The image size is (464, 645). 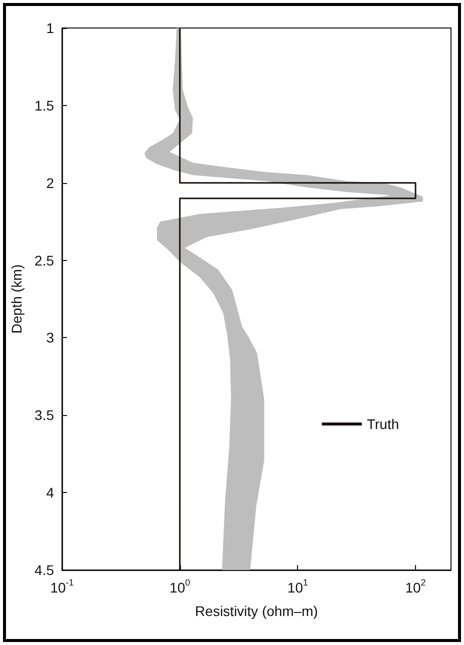 I want to click on y-tick-label: 2, so click(x=50, y=182).